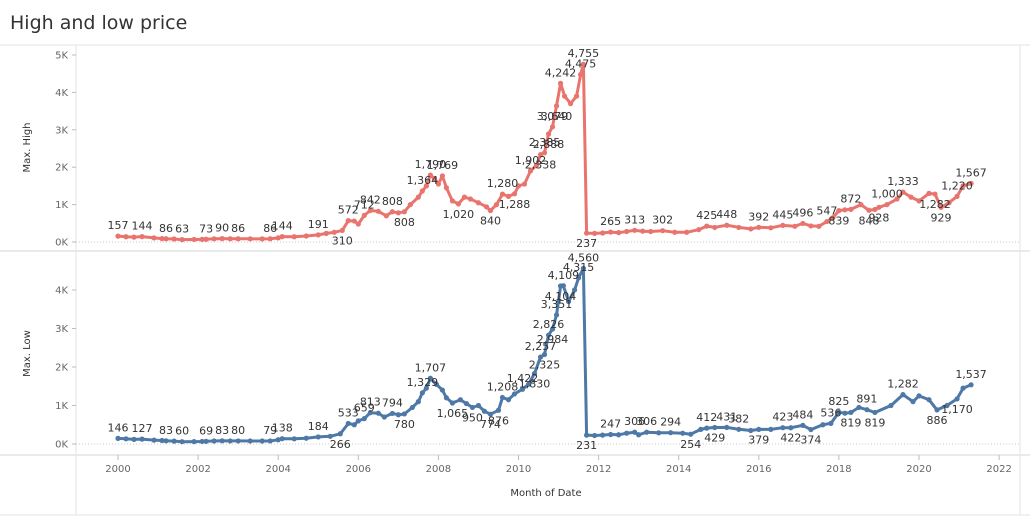 Image resolution: width=1030 pixels, height=520 pixels. What do you see at coordinates (584, 257) in the screenshot?
I see `low-data-label: 4,560` at bounding box center [584, 257].